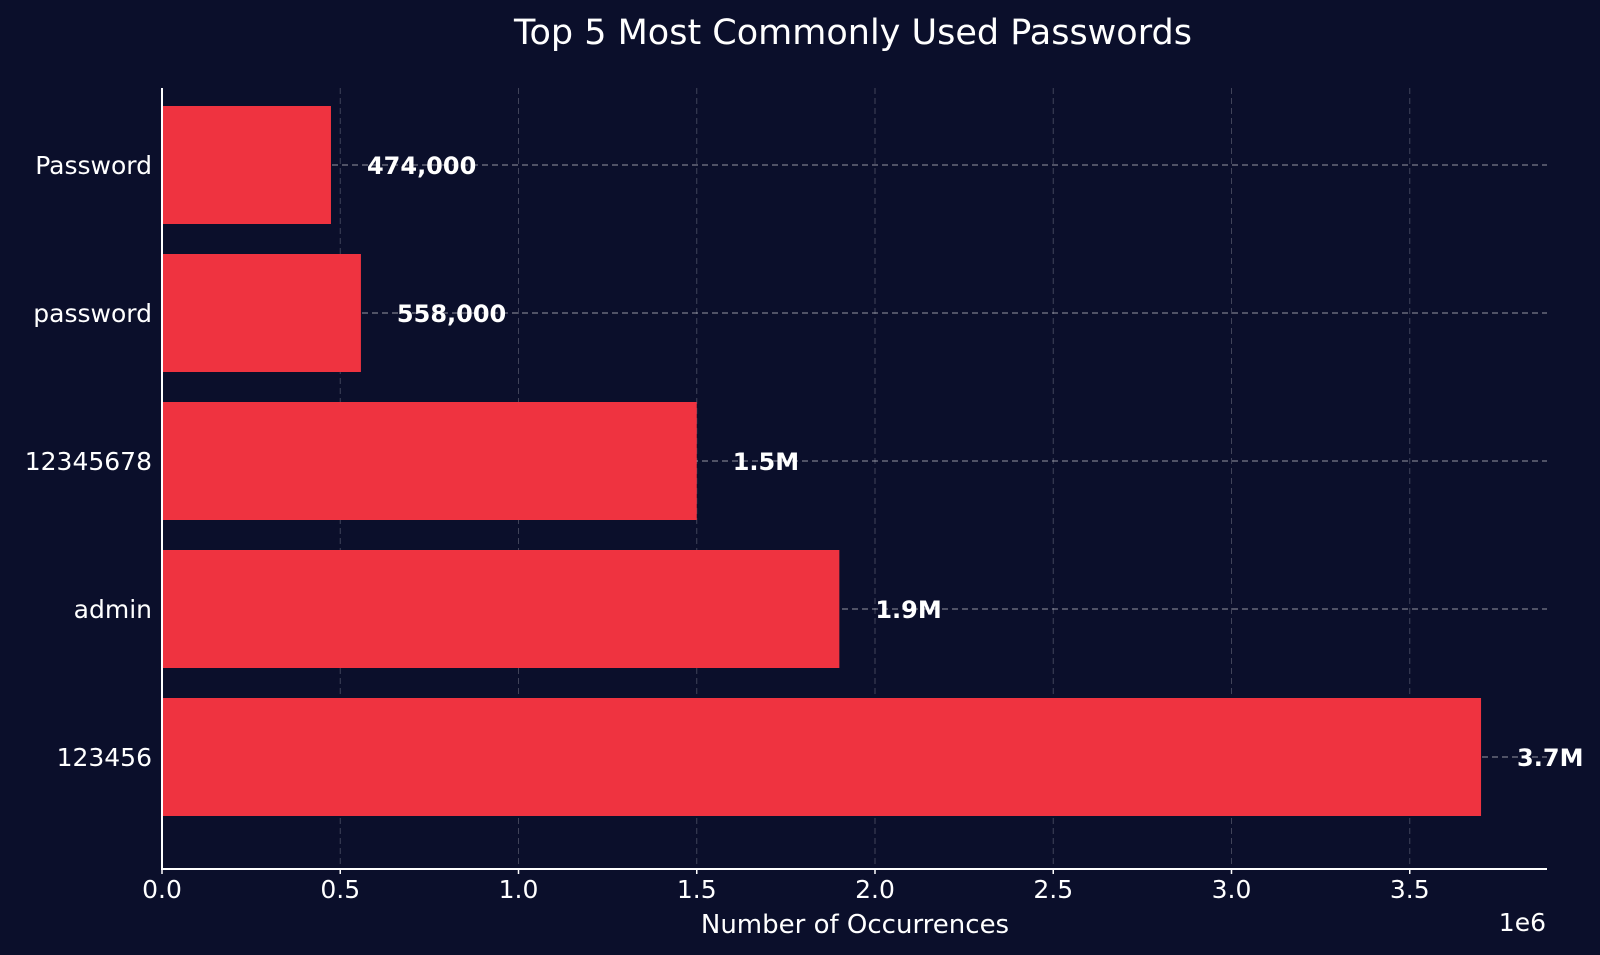  Describe the element at coordinates (519, 889) in the screenshot. I see `x-tick-label: 1.0` at that location.